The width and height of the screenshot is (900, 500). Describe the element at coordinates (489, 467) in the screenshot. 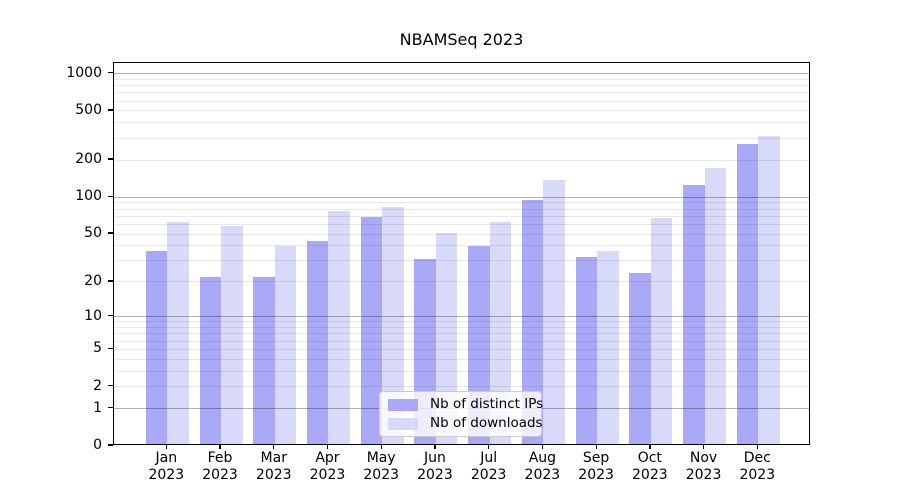

I see `x-tick-label: Jul 2023` at that location.